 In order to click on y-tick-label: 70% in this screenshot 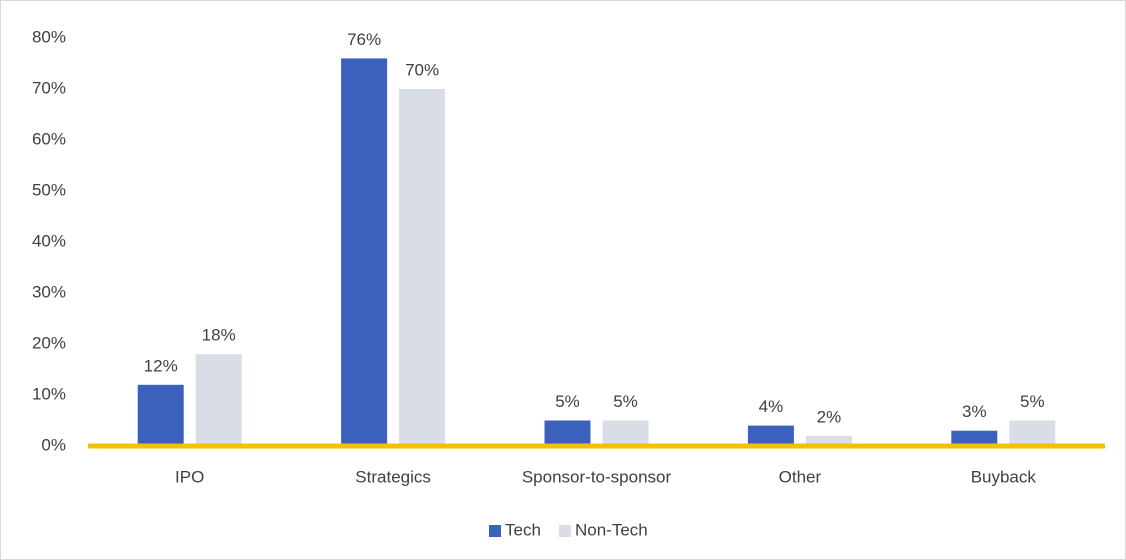, I will do `click(49, 87)`.